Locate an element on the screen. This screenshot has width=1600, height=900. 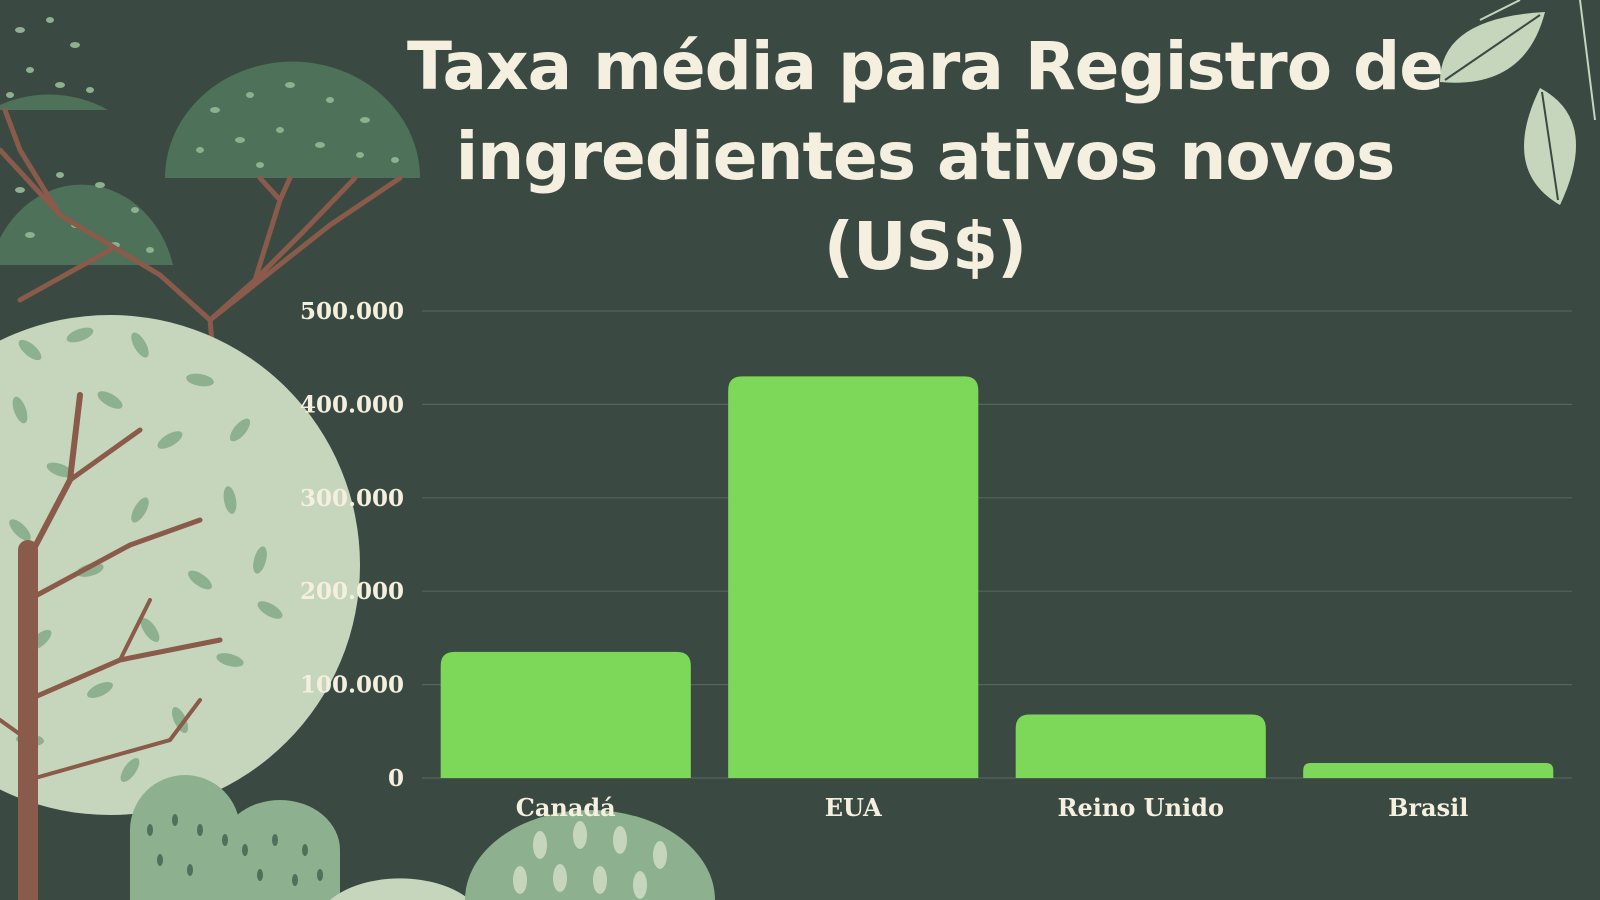
branches is located at coordinates (201, 242).